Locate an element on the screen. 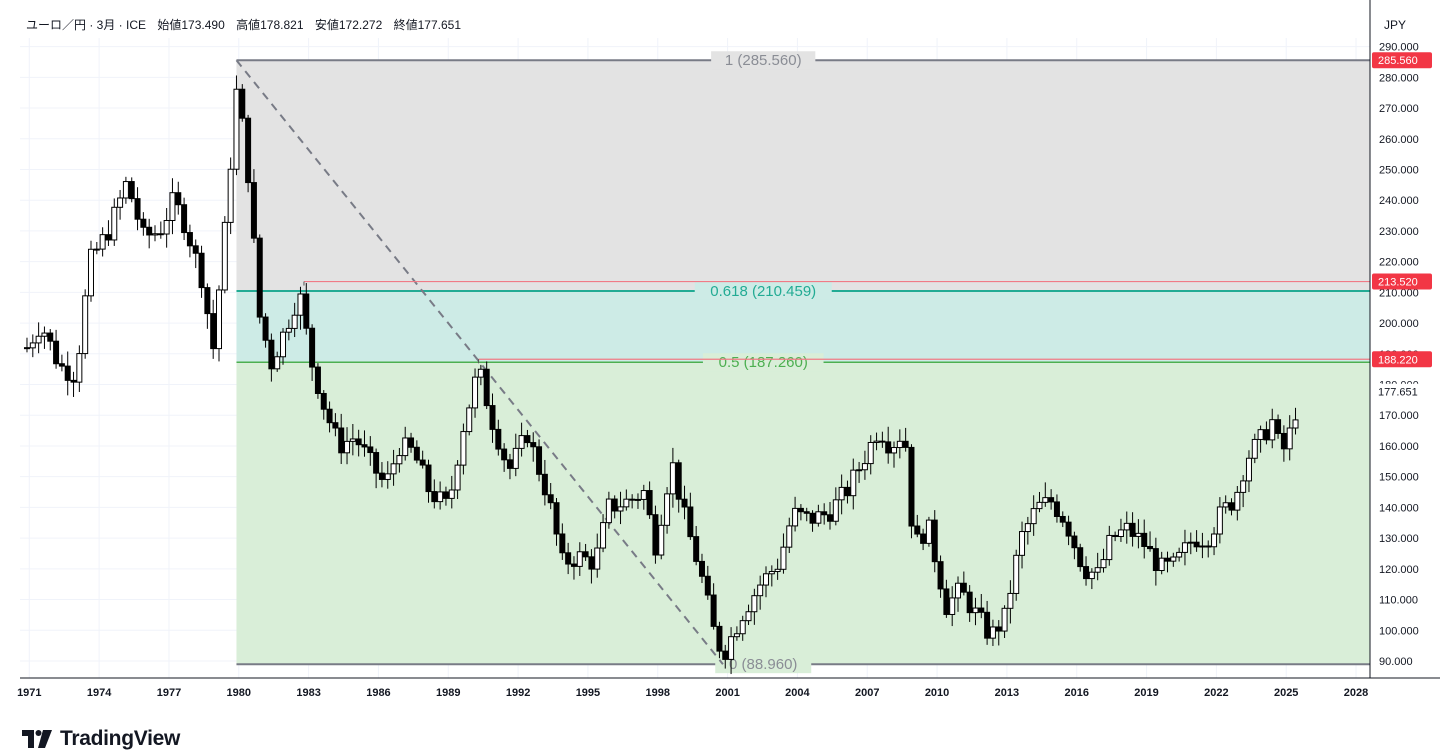  fib-level-label: 0.618 (210.459) is located at coordinates (763, 291).